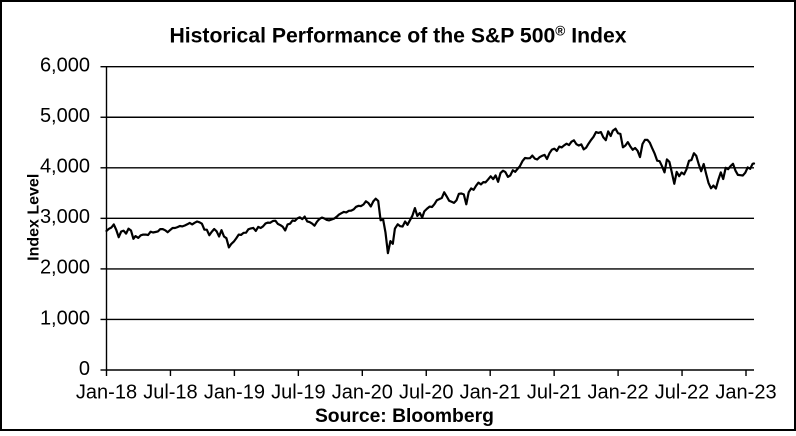 Image resolution: width=796 pixels, height=436 pixels. I want to click on svg-text: 2,000, so click(65, 268).